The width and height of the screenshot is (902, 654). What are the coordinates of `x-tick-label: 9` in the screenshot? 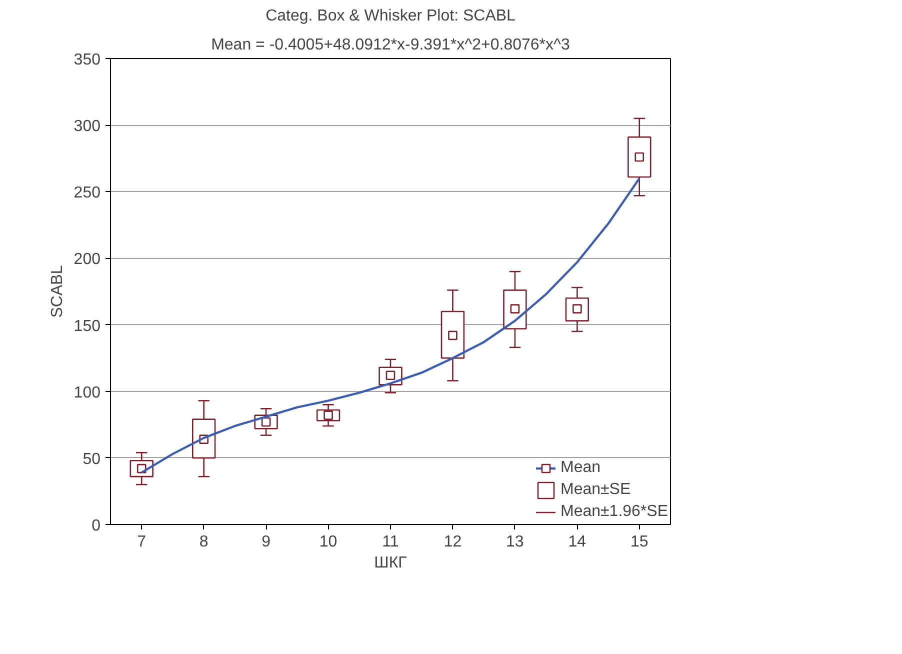 It's located at (266, 542).